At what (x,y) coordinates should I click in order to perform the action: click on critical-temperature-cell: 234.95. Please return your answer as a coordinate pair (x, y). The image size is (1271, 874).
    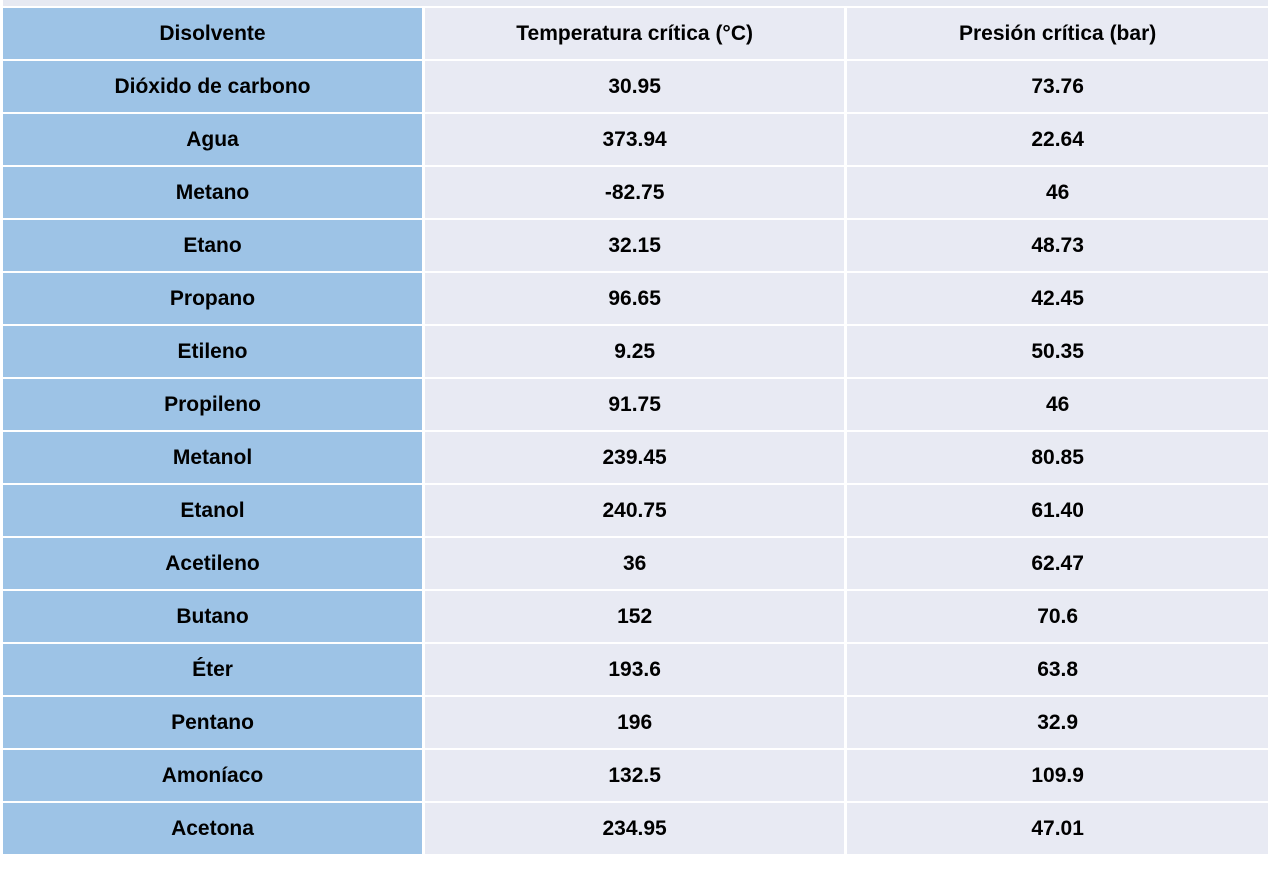
    Looking at the image, I should click on (635, 829).